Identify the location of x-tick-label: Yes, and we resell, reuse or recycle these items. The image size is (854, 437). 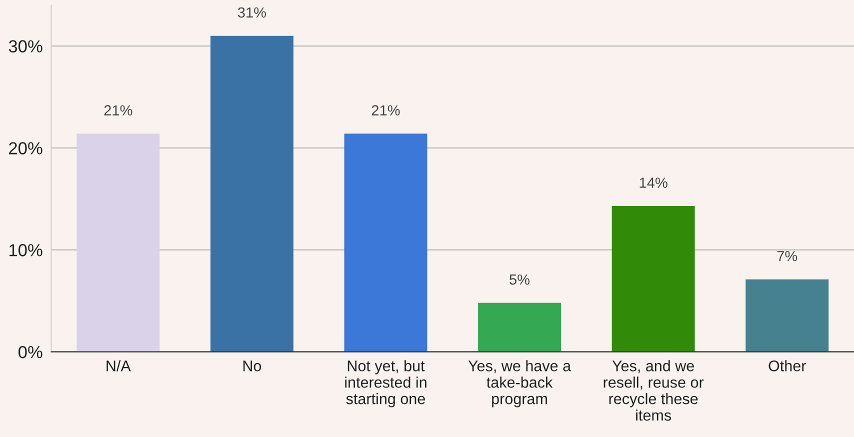
(654, 390).